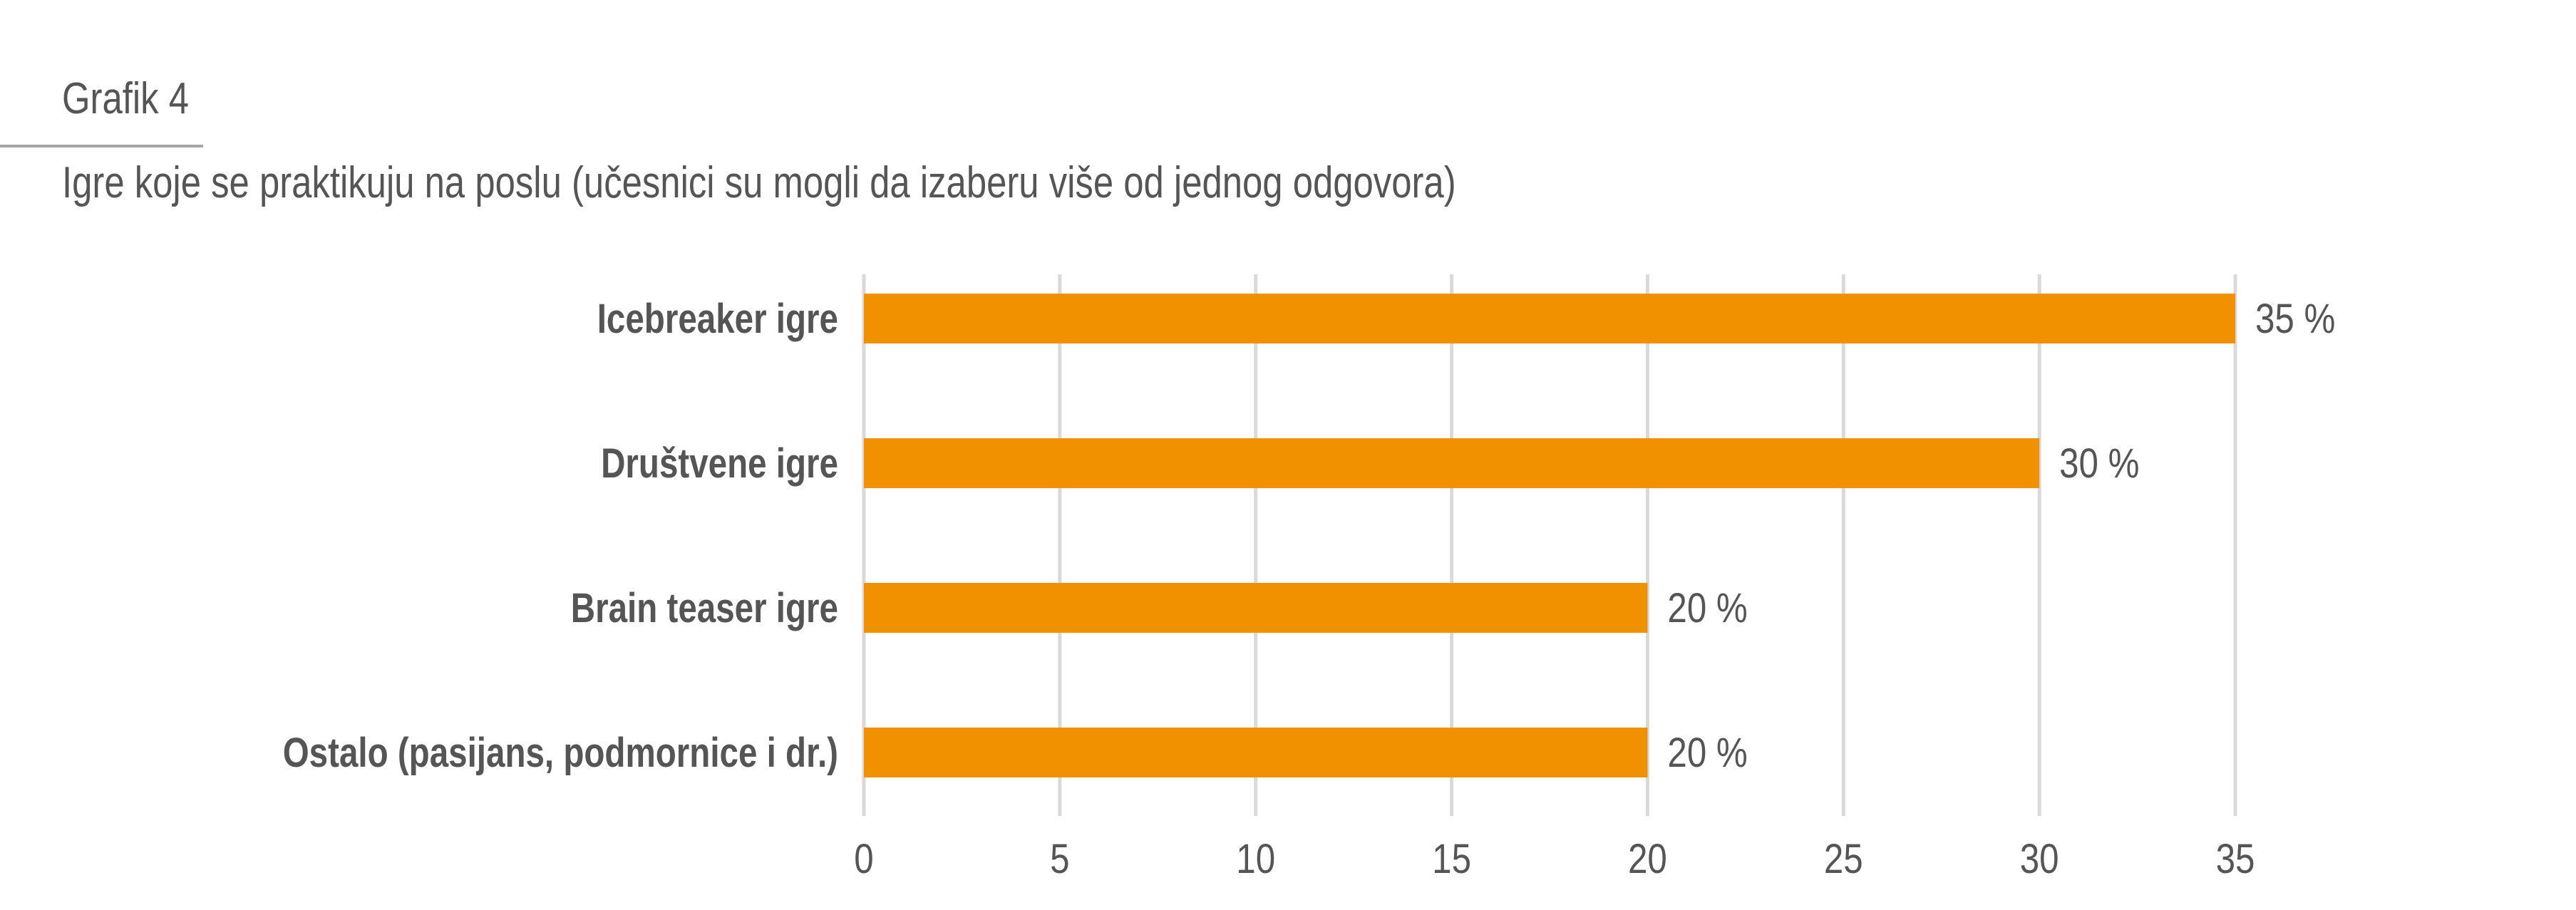 This screenshot has width=2576, height=910. What do you see at coordinates (2001, 536) in the screenshot?
I see `data-labels: 35 % 30 % 20 % 20 %` at bounding box center [2001, 536].